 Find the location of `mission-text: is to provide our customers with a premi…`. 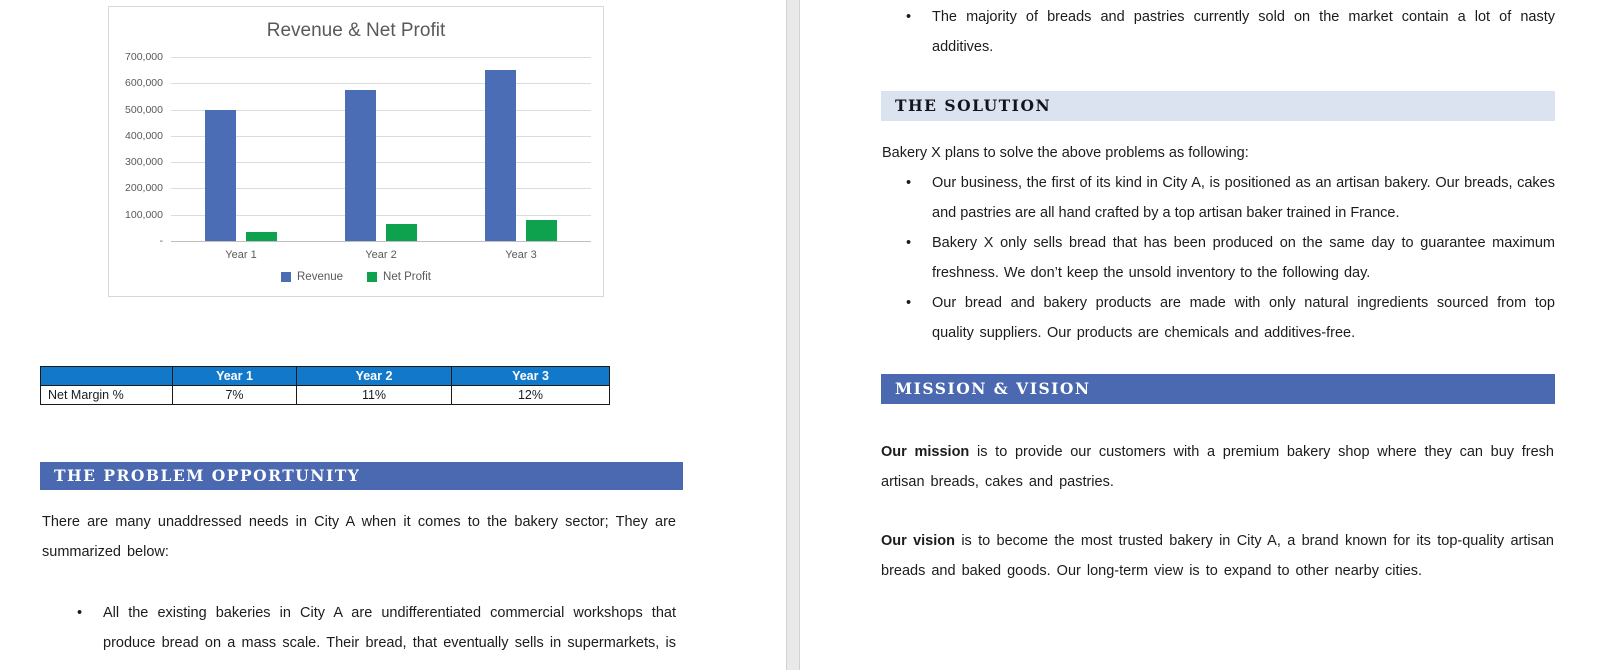

mission-text: is to provide our customers with a premi… is located at coordinates (1217, 467).